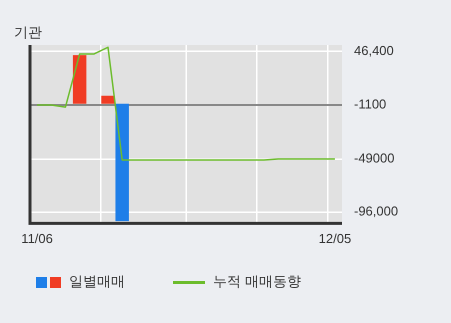  I want to click on chart-title: 기관, so click(28, 33).